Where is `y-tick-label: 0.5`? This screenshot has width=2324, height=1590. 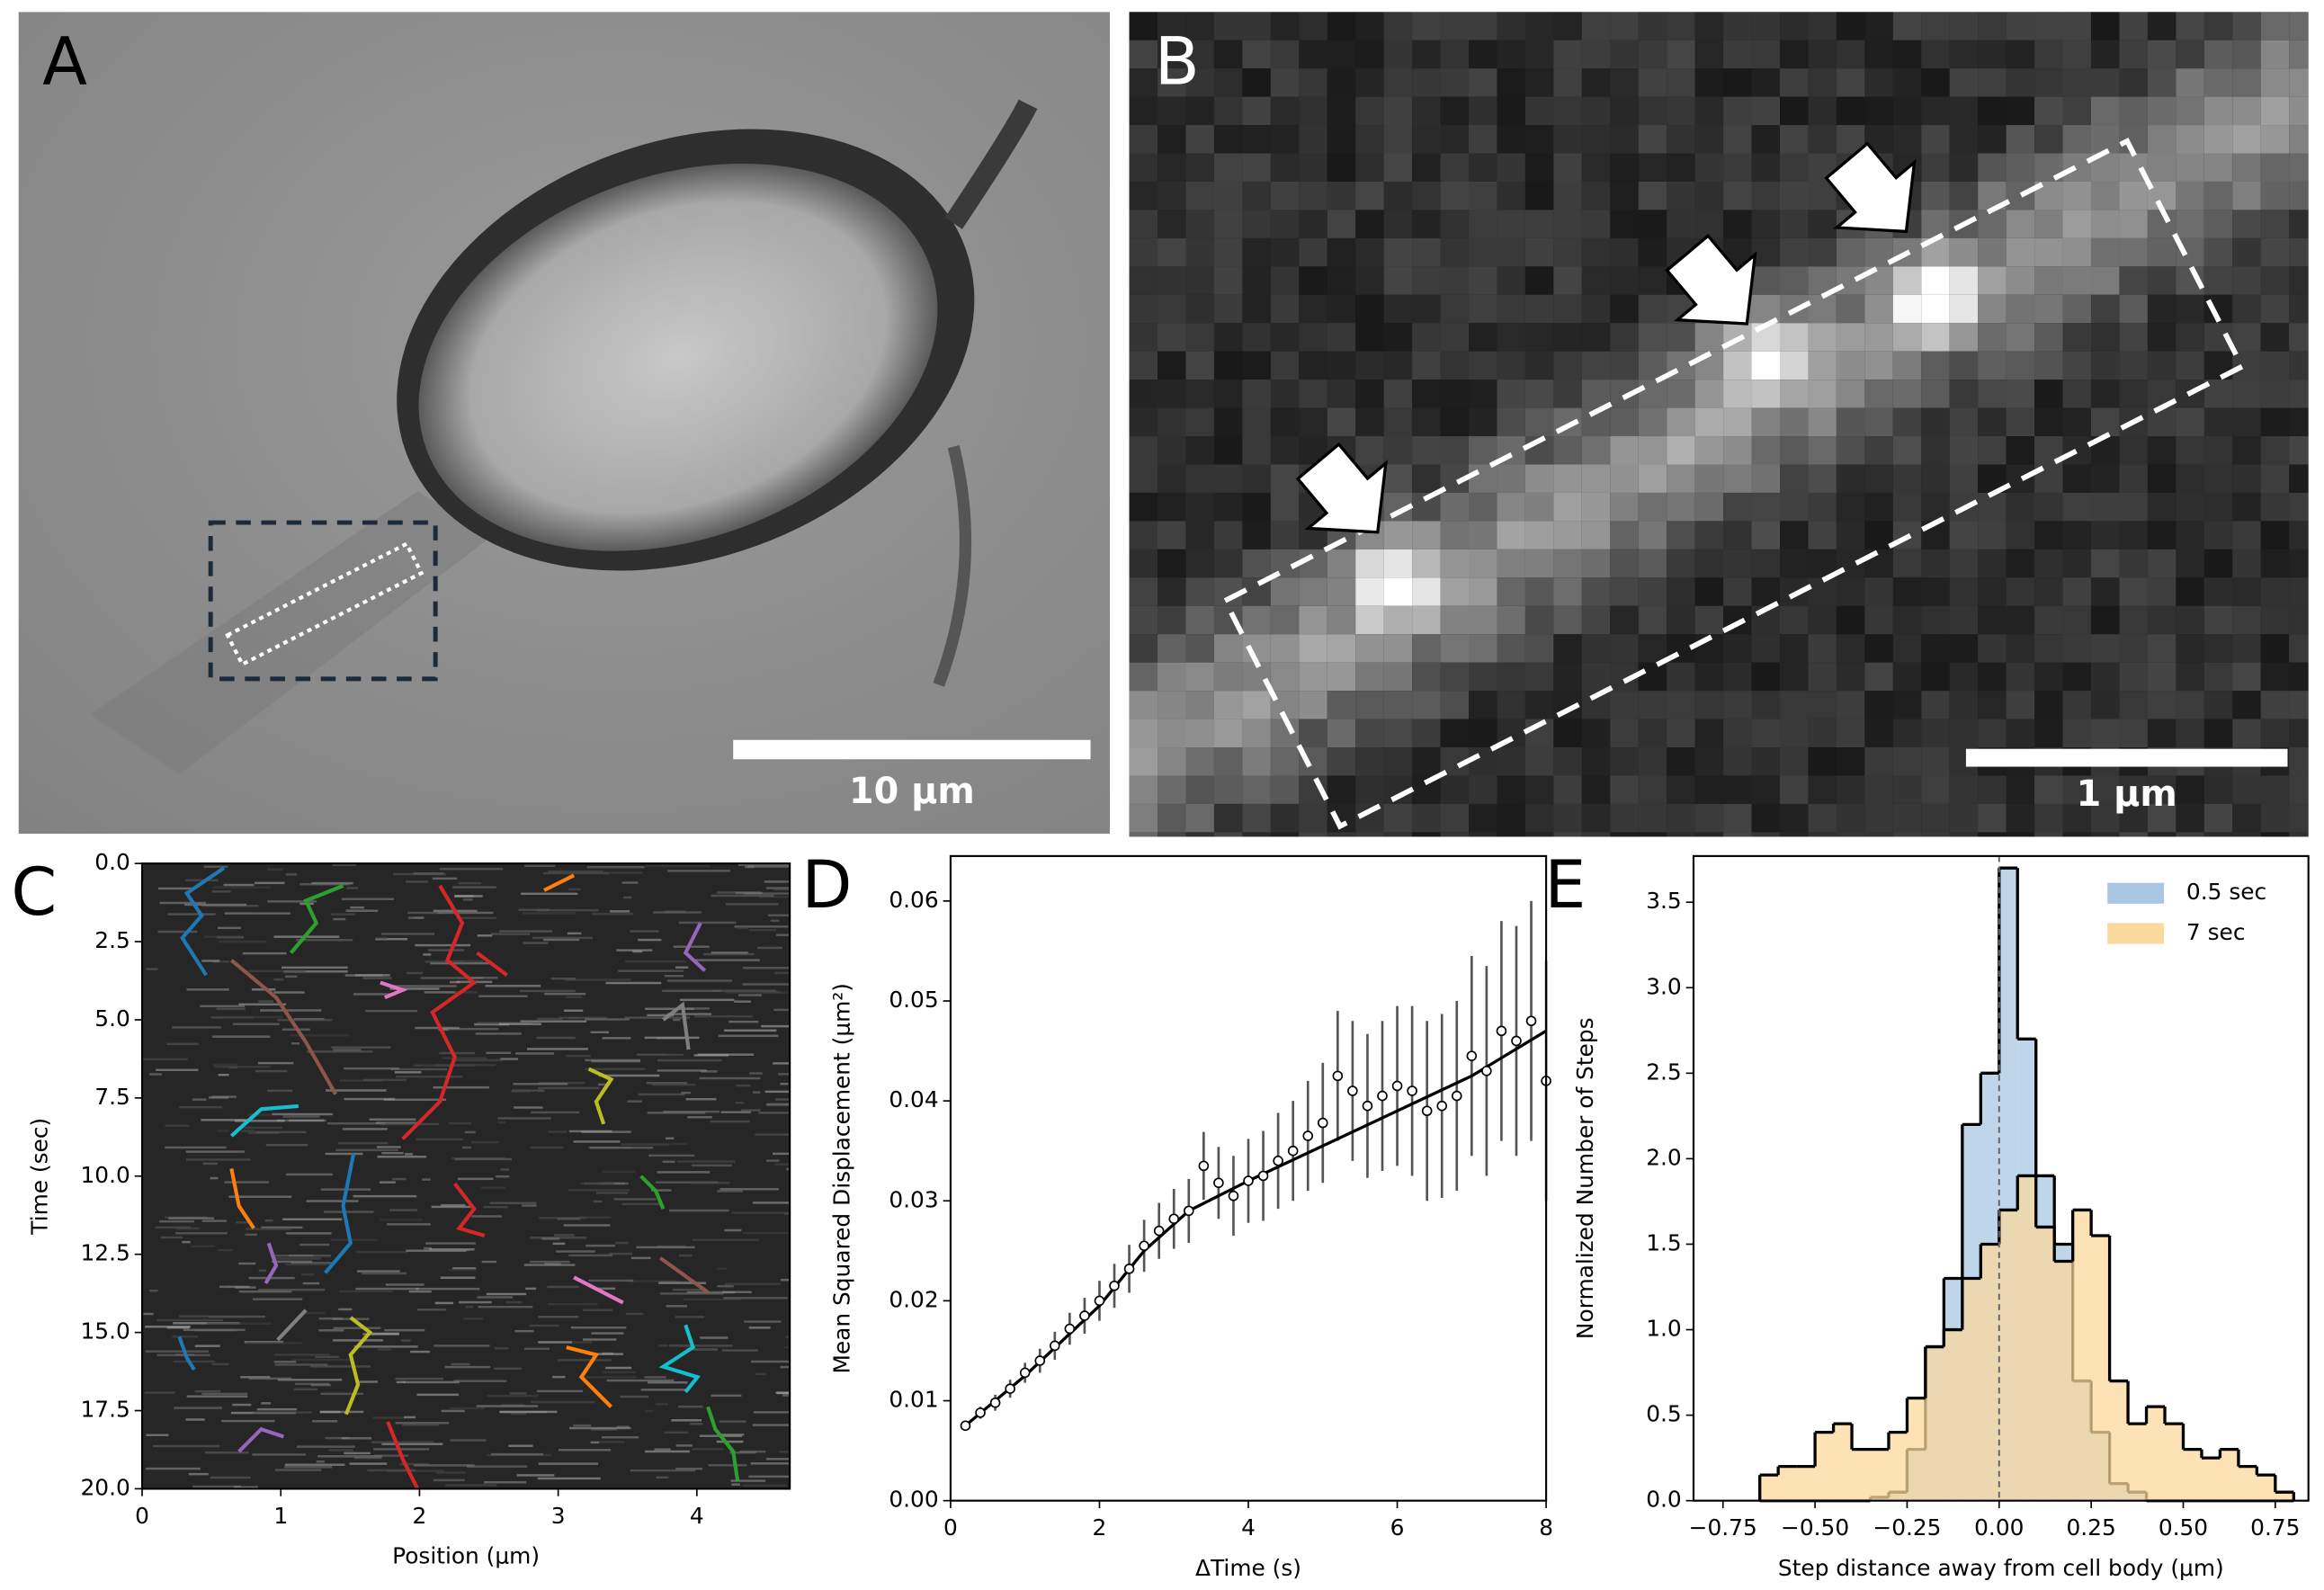
y-tick-label: 0.5 is located at coordinates (1664, 1414).